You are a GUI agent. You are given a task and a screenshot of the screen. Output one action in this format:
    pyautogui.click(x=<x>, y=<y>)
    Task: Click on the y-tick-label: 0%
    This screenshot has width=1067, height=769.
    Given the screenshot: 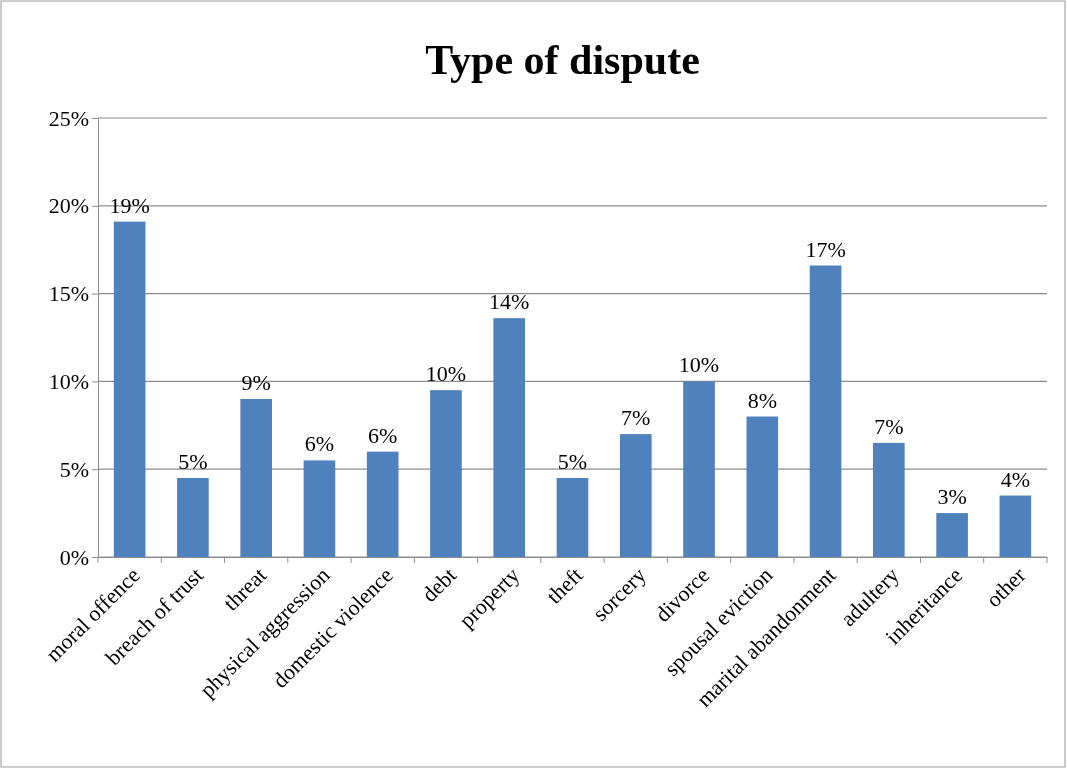 What is the action you would take?
    pyautogui.click(x=74, y=557)
    